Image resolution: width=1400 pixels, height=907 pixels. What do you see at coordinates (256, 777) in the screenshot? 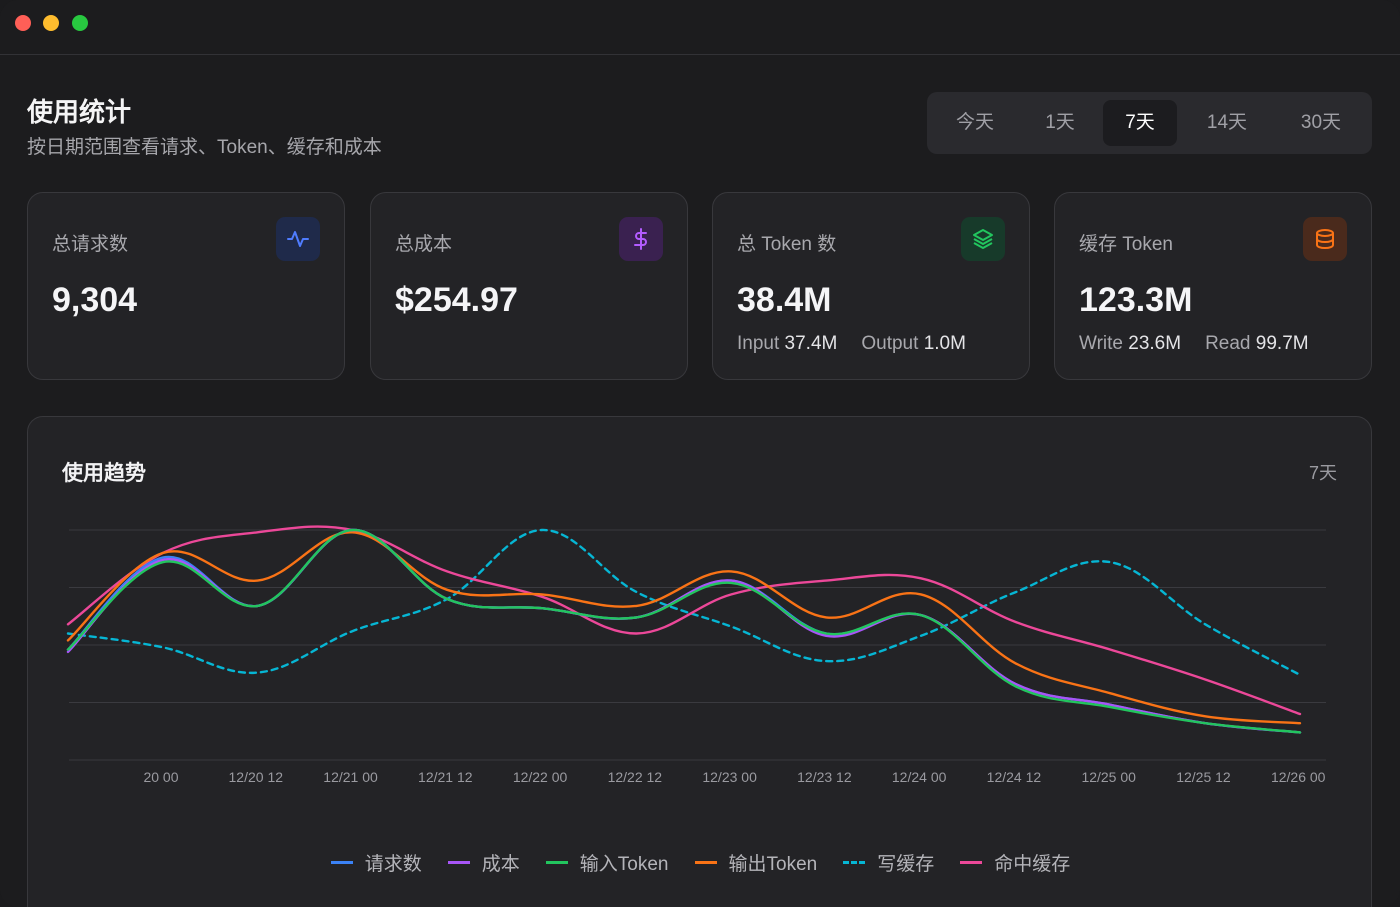
I see `x-tick-label: 12/20 12` at bounding box center [256, 777].